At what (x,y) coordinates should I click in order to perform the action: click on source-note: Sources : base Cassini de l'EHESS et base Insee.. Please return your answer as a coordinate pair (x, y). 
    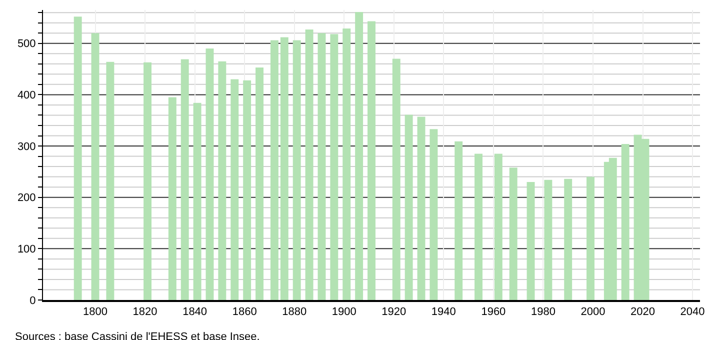
    Looking at the image, I should click on (137, 335).